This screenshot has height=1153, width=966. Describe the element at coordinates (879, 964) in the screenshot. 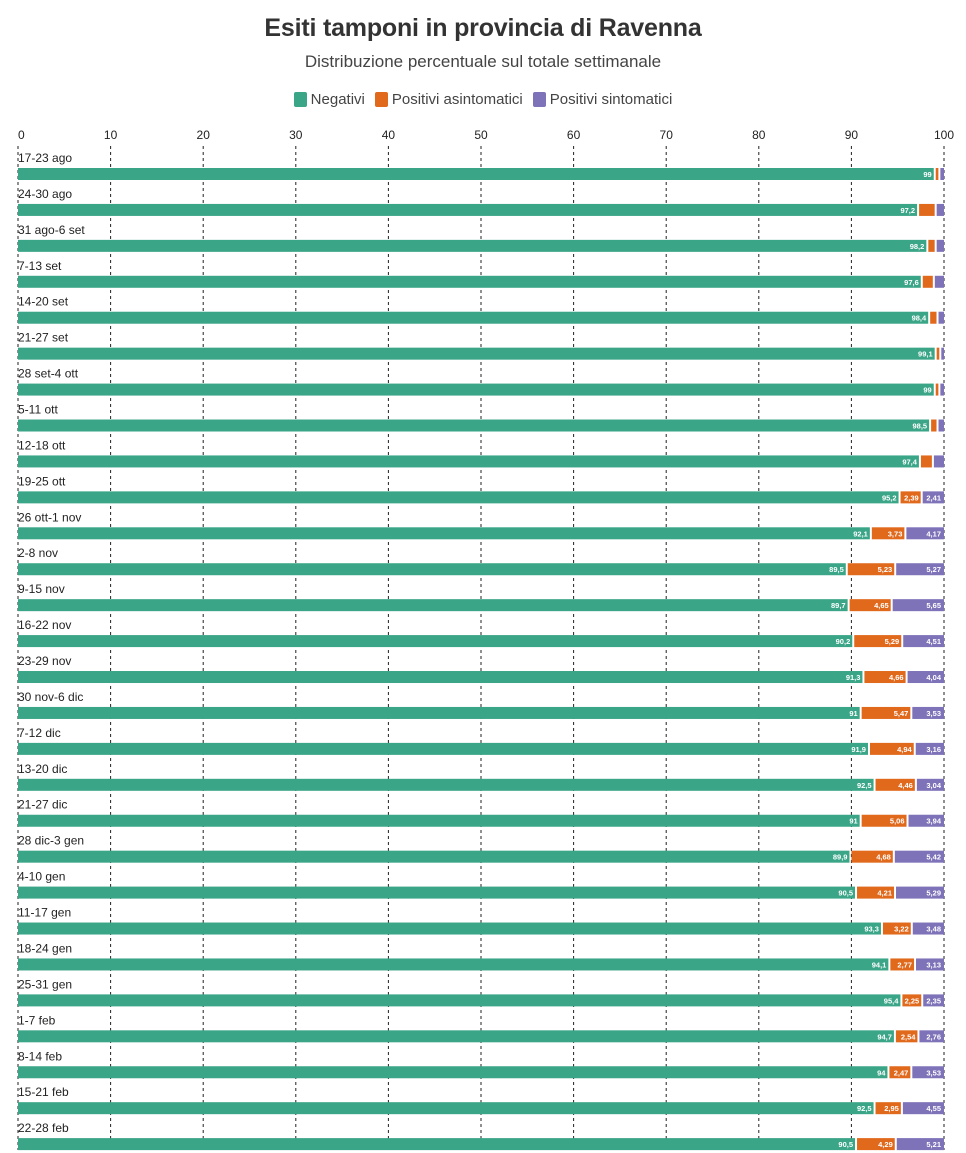

I see `data-label: 94,1` at that location.